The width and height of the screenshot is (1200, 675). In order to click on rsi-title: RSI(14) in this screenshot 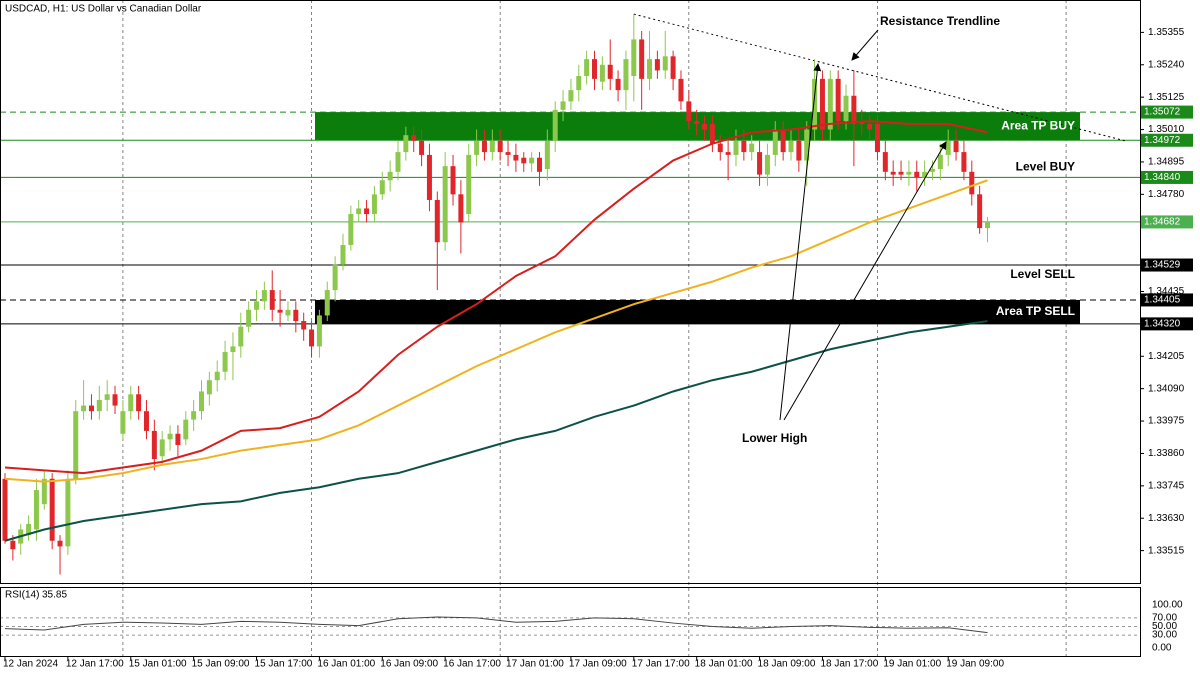, I will do `click(22, 595)`.